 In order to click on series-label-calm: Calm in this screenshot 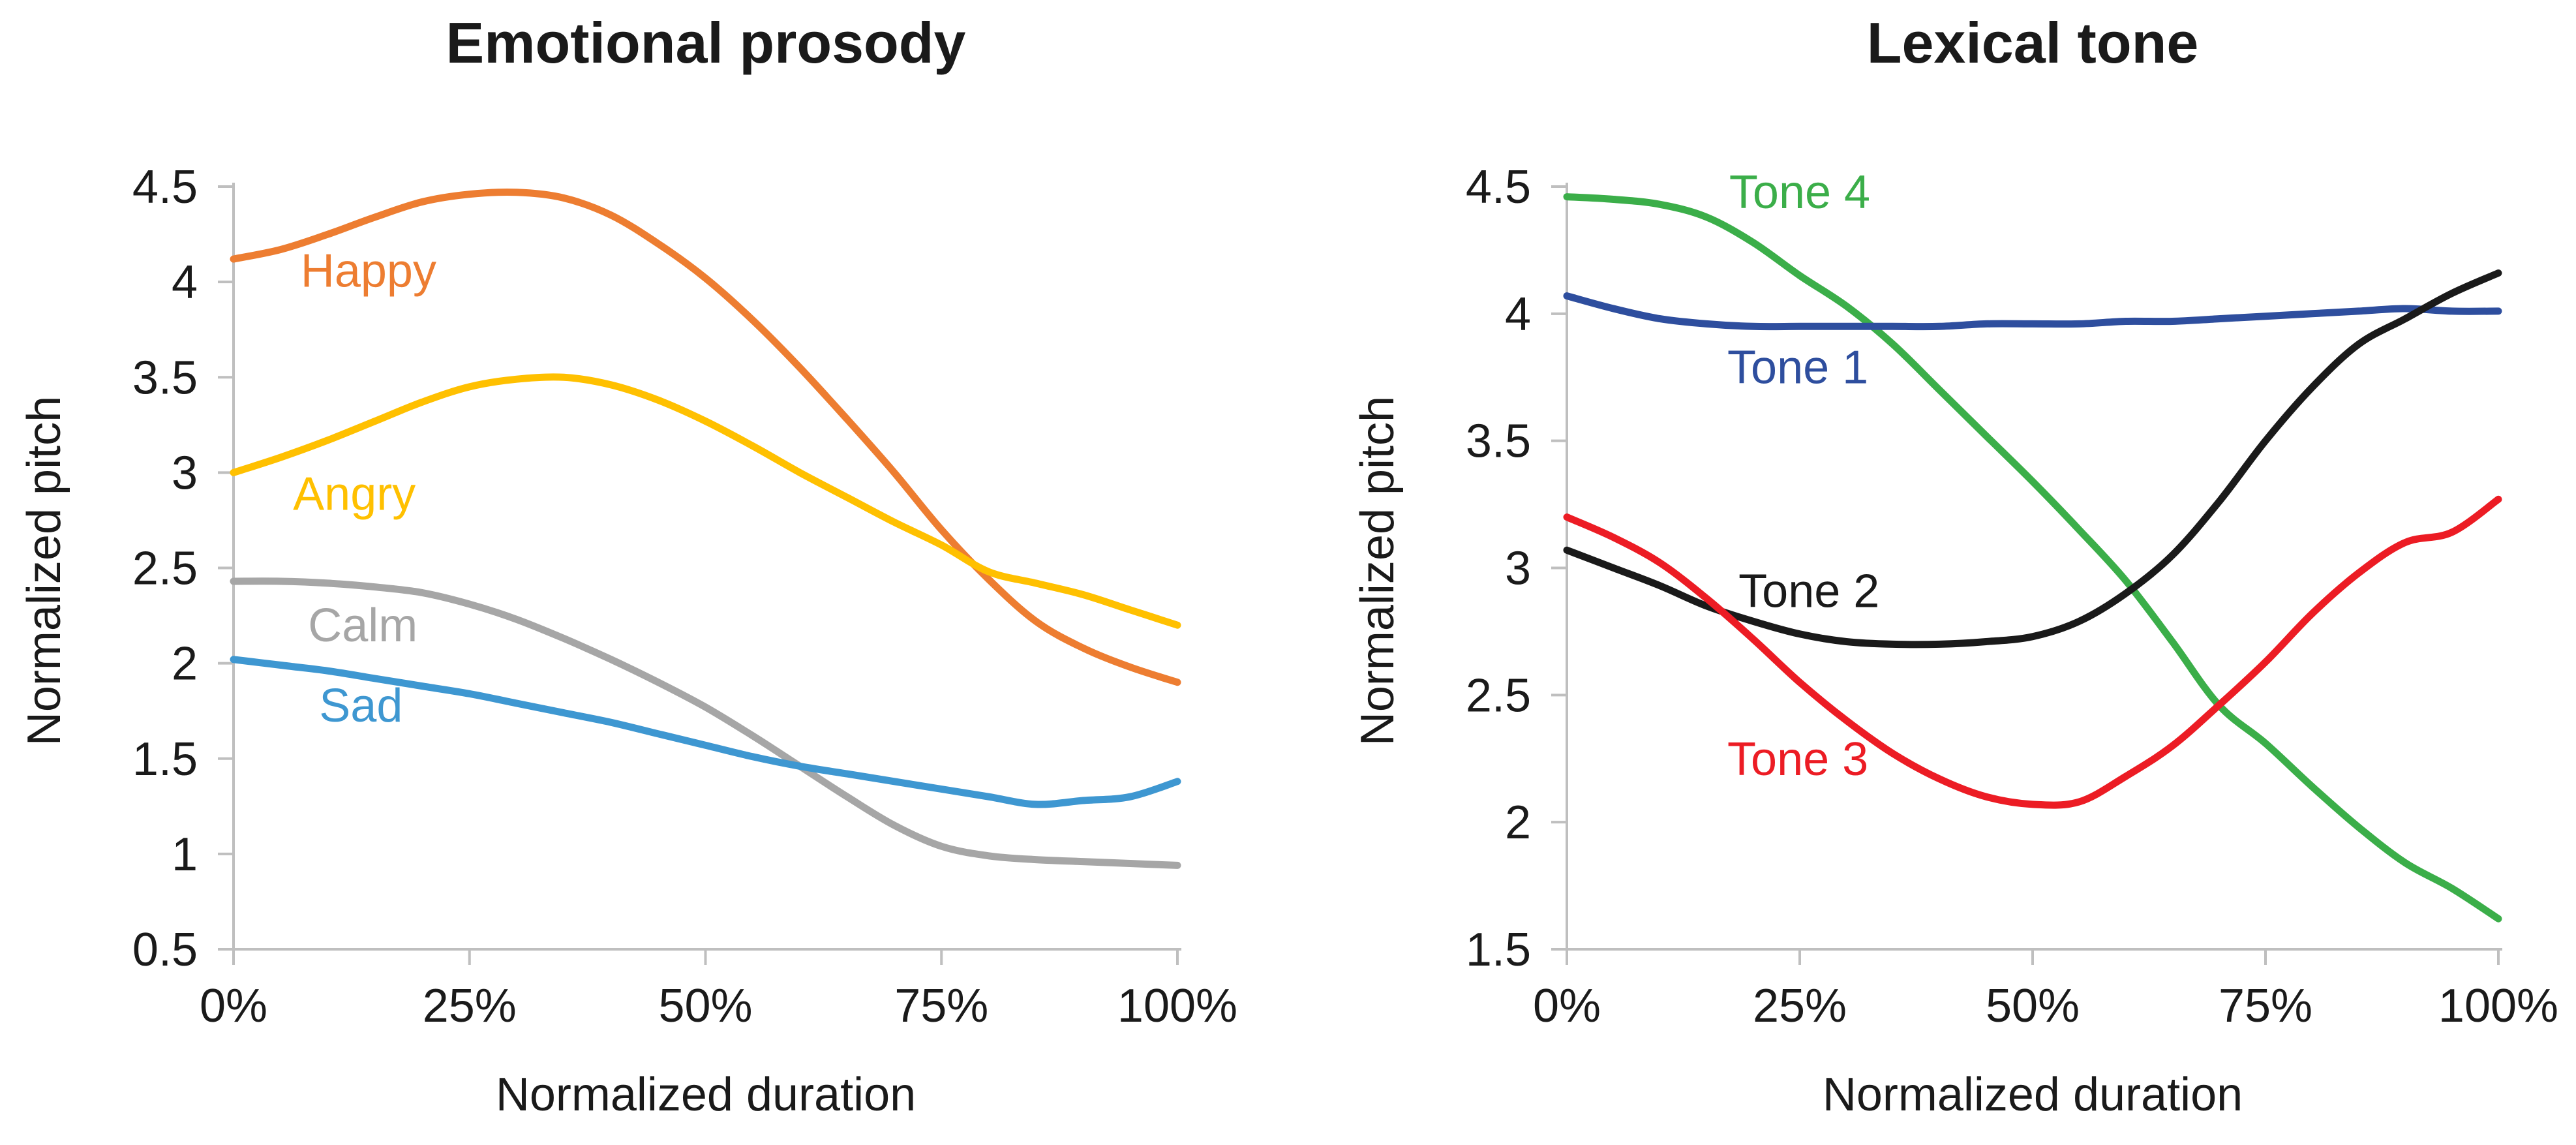, I will do `click(363, 626)`.